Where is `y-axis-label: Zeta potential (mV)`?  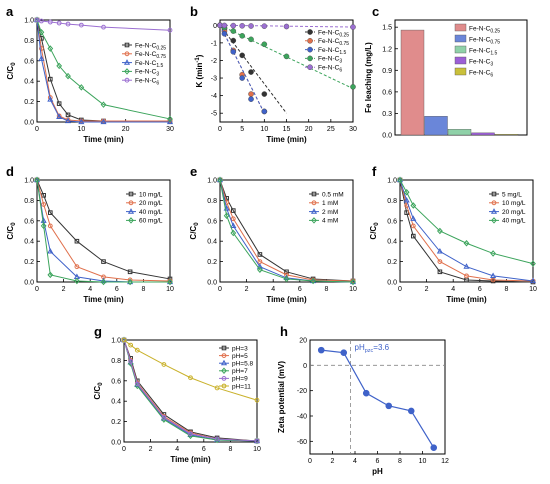
y-axis-label: Zeta potential (mV) is located at coordinates (281, 397).